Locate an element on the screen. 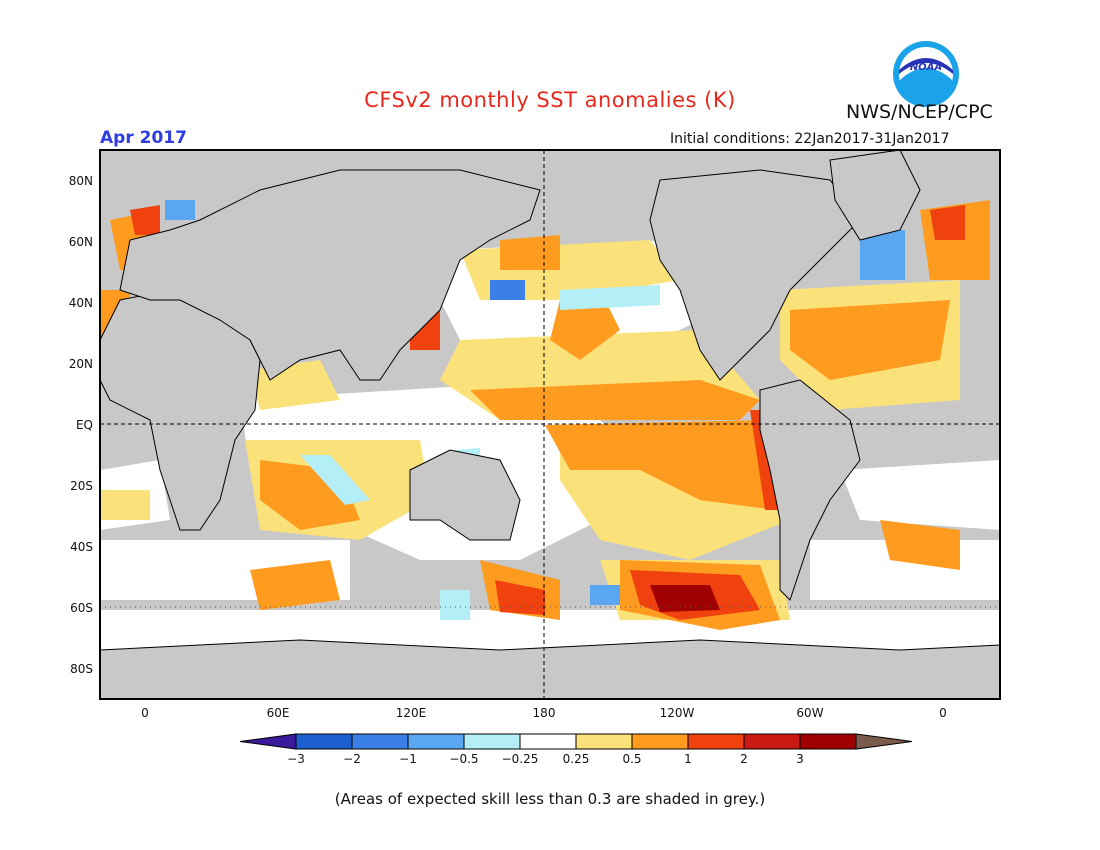 The height and width of the screenshot is (850, 1100). colorbar: −3 −2 −1 −0.5 −0.25 0.25 0.5 1 2 3 is located at coordinates (576, 749).